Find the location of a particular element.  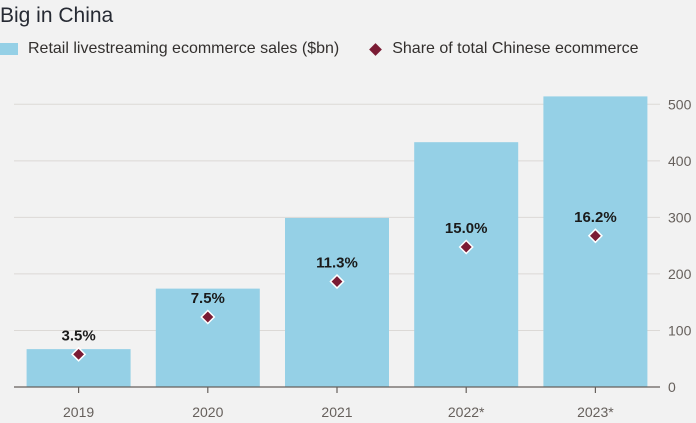

x-tick-label: 2023* is located at coordinates (595, 412).